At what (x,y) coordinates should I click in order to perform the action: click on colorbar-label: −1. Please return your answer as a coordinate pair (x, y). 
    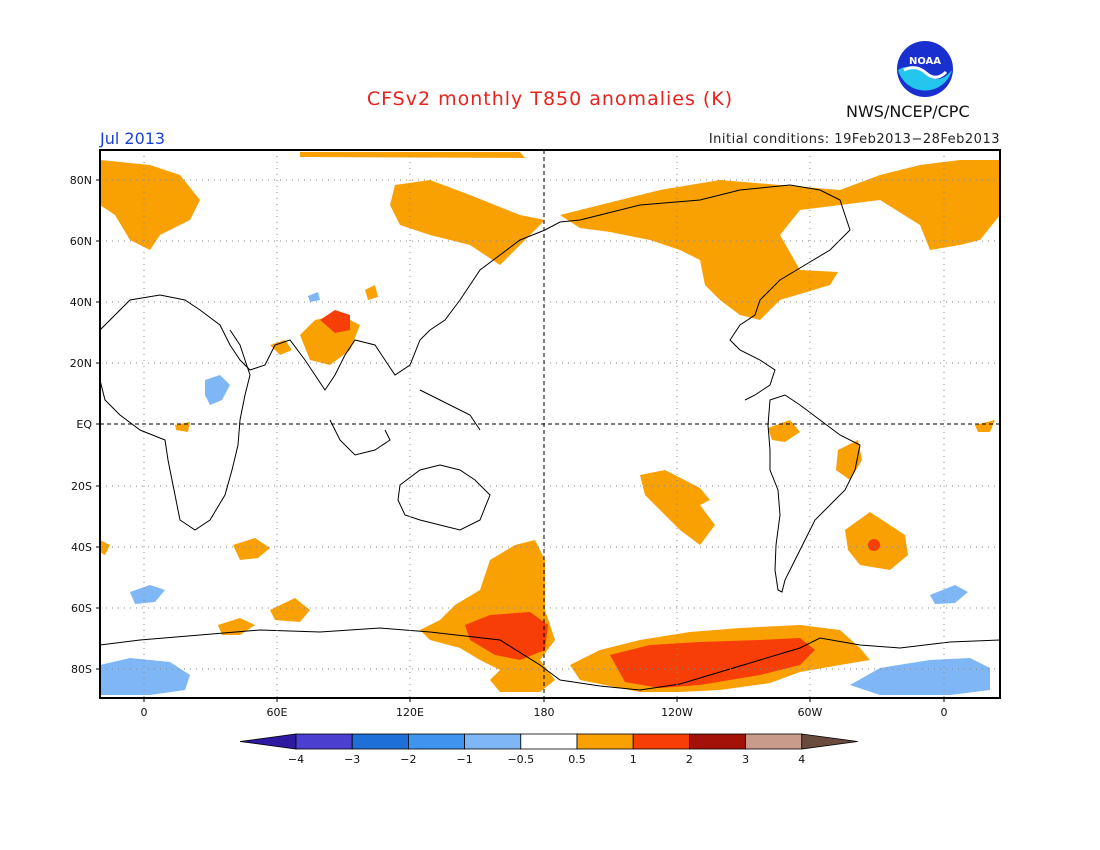
    Looking at the image, I should click on (464, 759).